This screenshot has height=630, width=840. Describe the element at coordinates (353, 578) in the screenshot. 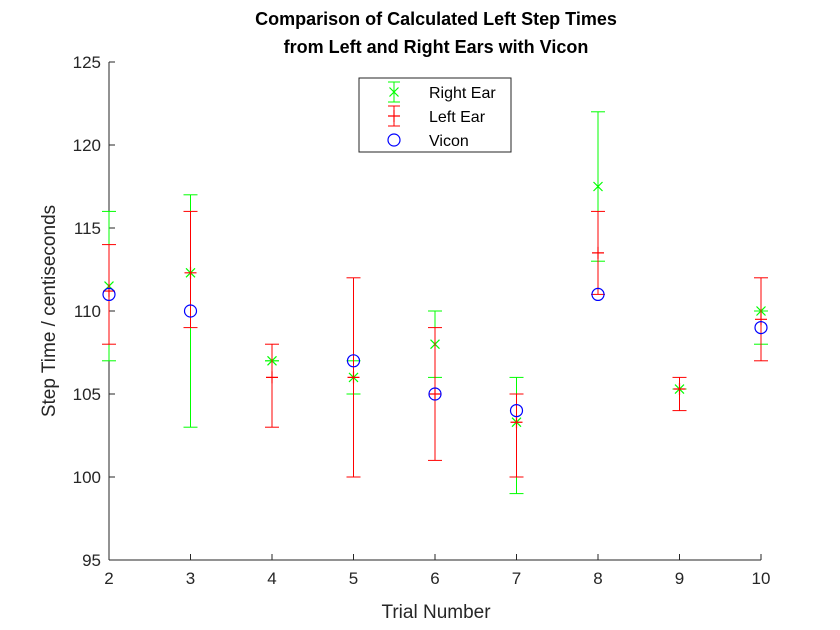

I see `x-tick-label: 5` at that location.